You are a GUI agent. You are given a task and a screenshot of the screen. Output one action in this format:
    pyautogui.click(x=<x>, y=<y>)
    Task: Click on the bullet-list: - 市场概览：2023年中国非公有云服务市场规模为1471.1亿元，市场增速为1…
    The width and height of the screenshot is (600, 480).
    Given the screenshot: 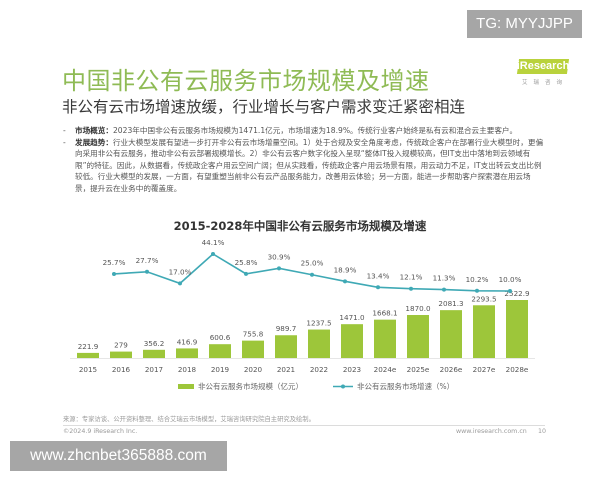 What is the action you would take?
    pyautogui.click(x=304, y=160)
    